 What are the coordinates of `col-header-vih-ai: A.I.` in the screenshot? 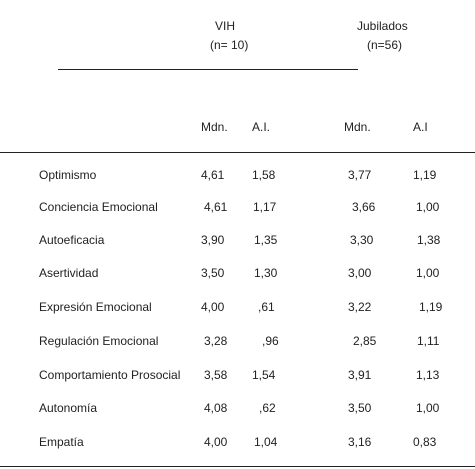 It's located at (261, 127).